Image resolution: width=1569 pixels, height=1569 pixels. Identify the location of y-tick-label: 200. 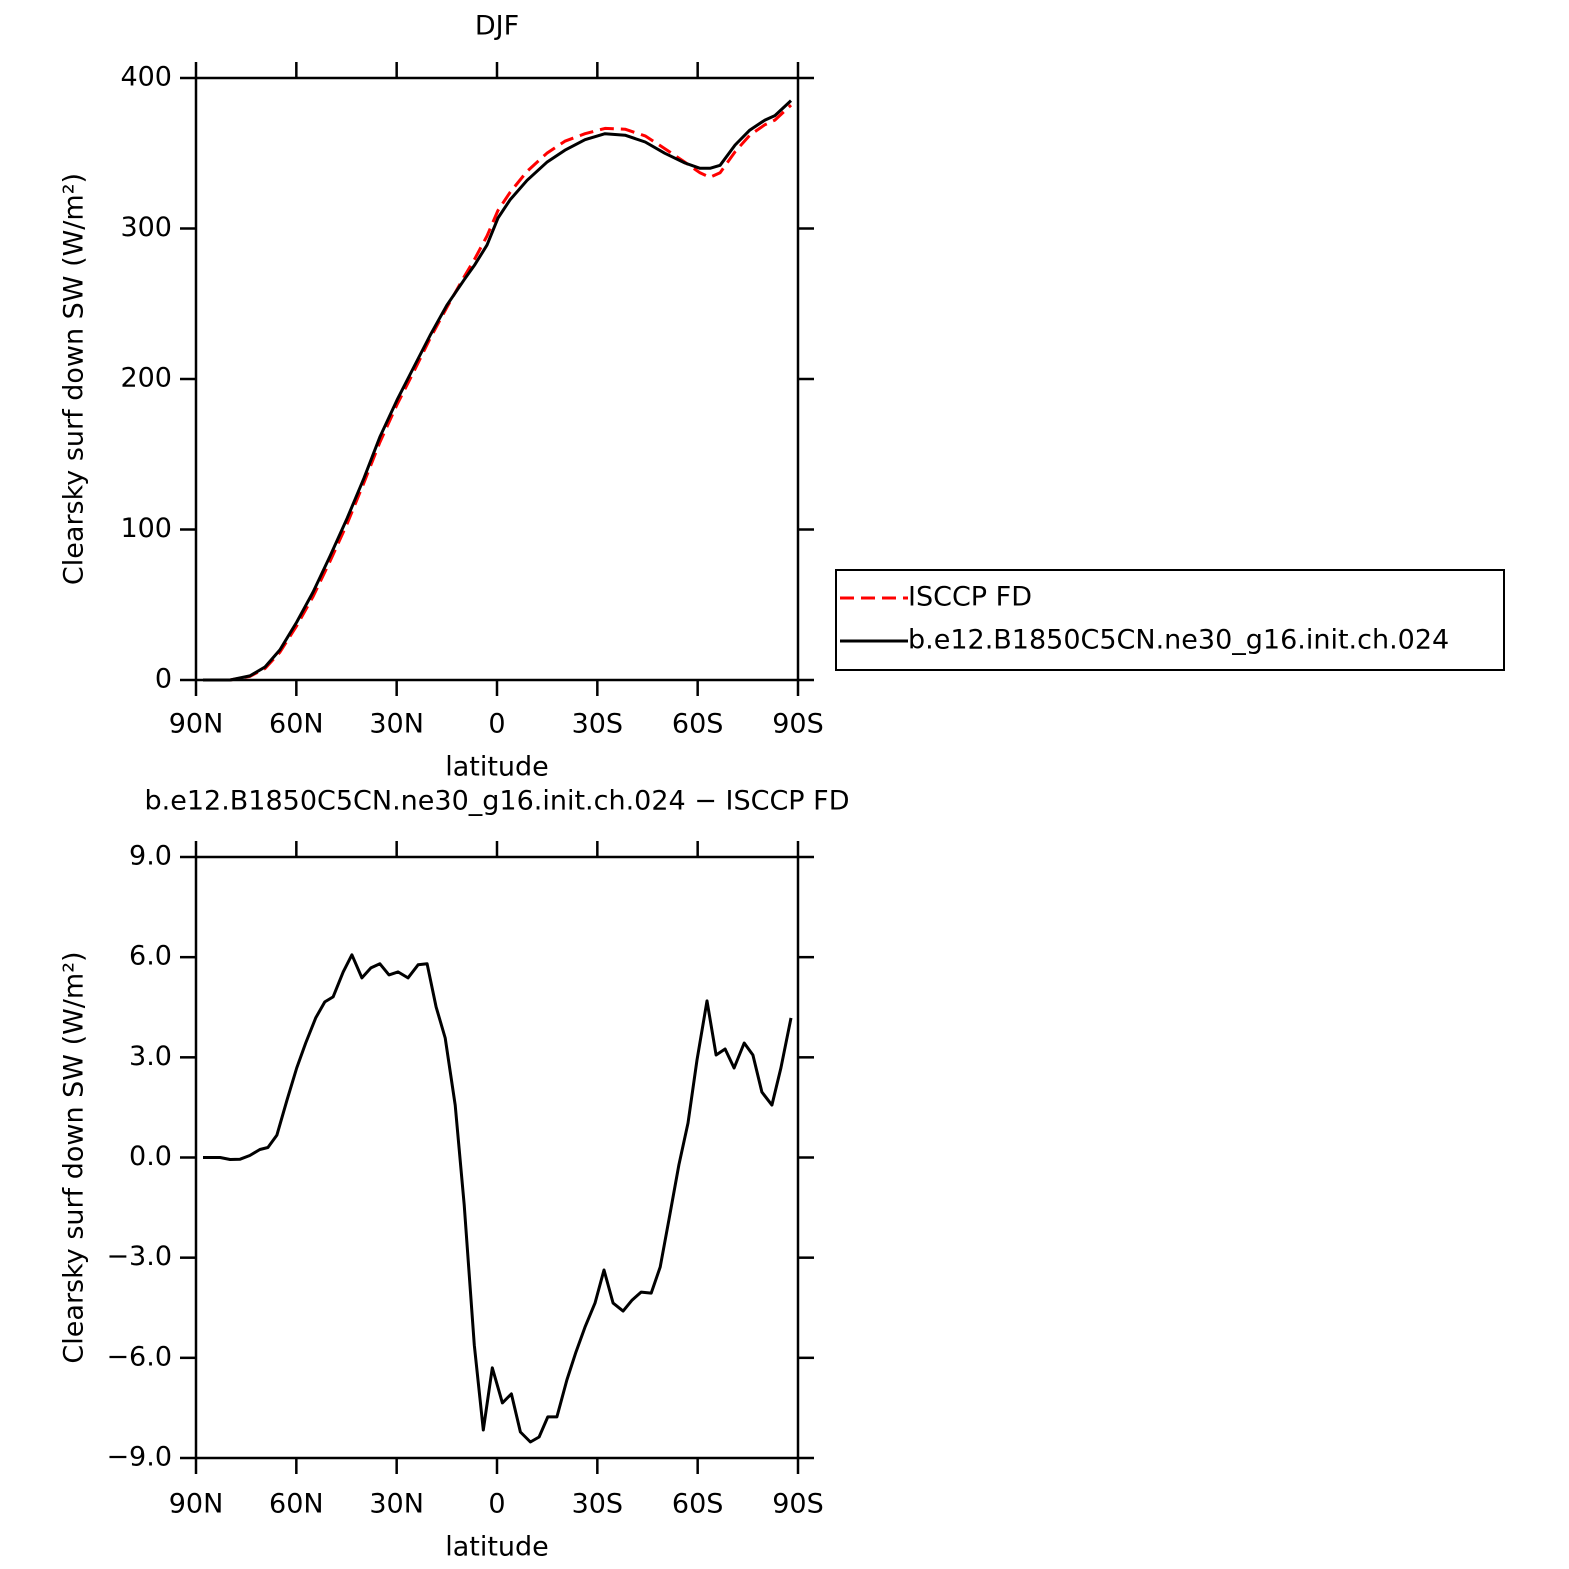
(146, 378).